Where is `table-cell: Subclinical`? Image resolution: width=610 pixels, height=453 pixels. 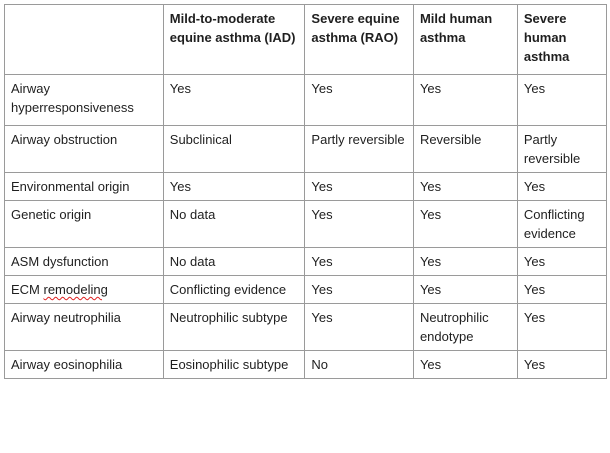 table-cell: Subclinical is located at coordinates (234, 149).